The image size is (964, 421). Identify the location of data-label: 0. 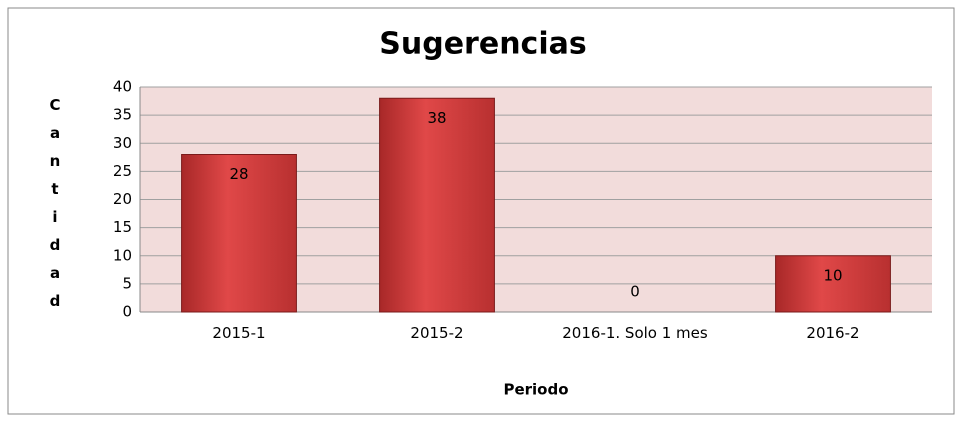
(635, 292).